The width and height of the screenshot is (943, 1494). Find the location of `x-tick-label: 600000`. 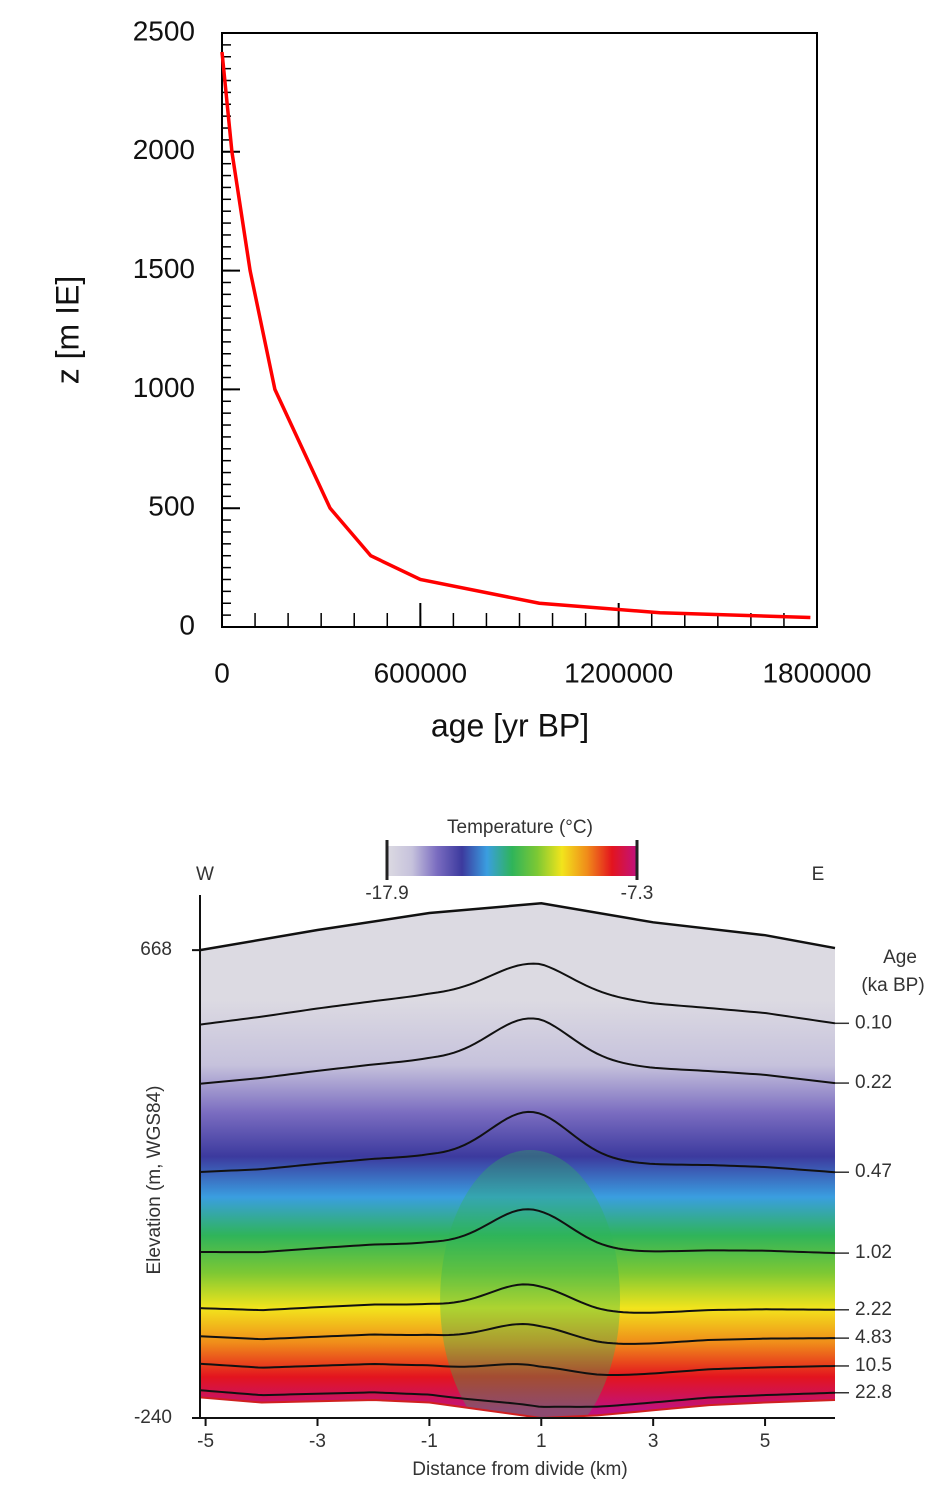

x-tick-label: 600000 is located at coordinates (420, 672).